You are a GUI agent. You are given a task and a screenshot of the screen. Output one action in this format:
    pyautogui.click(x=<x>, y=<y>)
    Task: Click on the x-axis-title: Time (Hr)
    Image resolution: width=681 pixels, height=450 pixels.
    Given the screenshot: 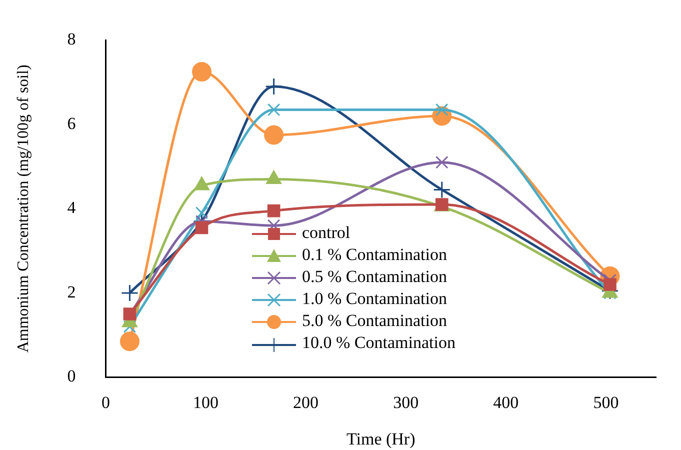 What is the action you would take?
    pyautogui.click(x=381, y=438)
    